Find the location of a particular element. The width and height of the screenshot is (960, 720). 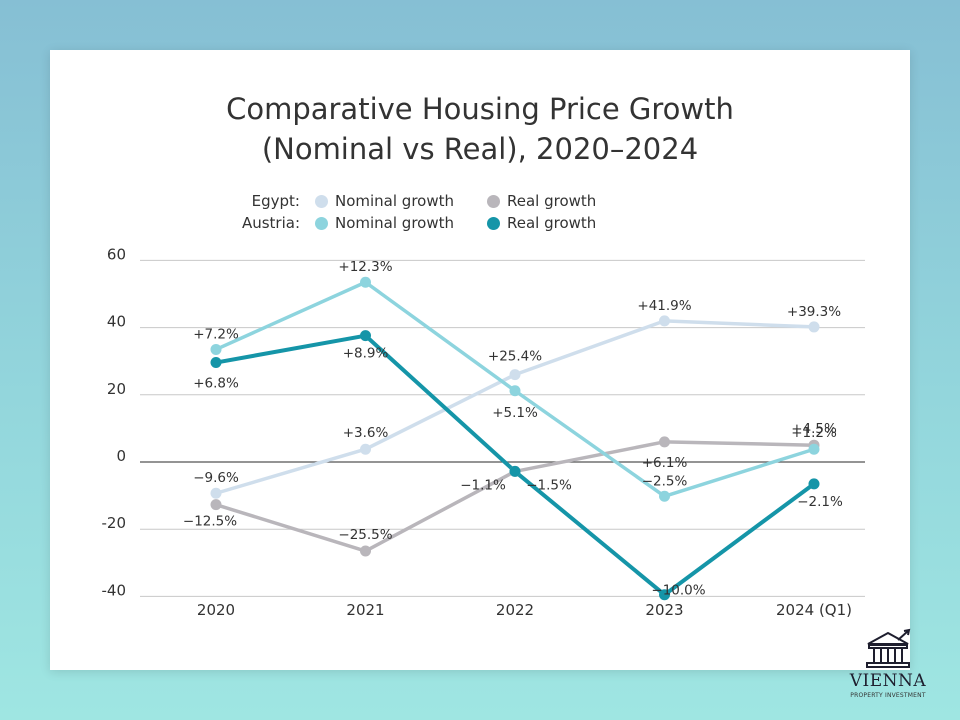

legend-row-egypt: Egypt: Nominal growth Real growth is located at coordinates (480, 203).